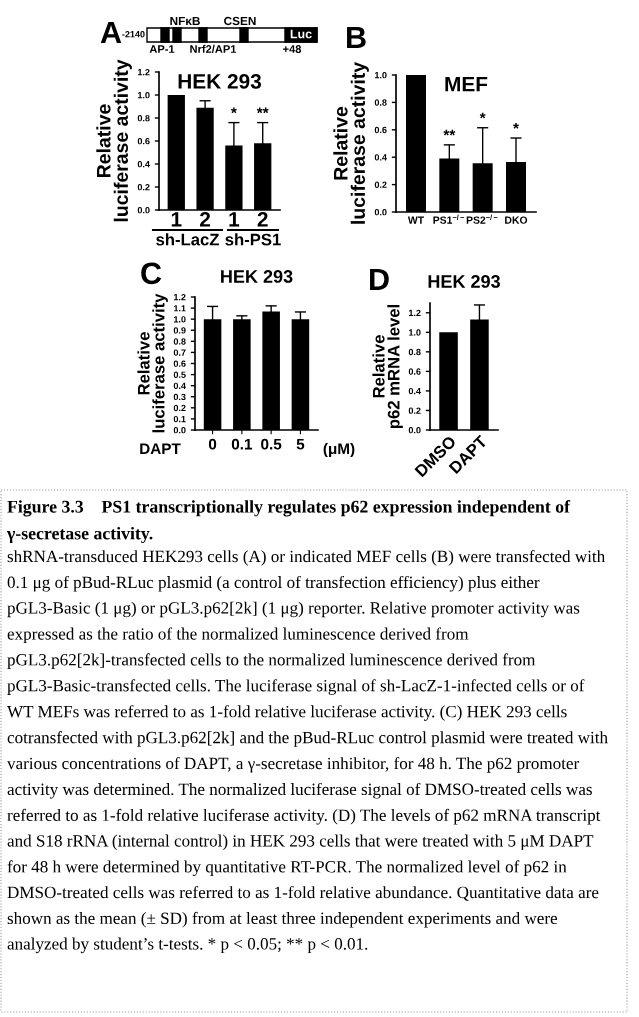  I want to click on text: +48, so click(292, 49).